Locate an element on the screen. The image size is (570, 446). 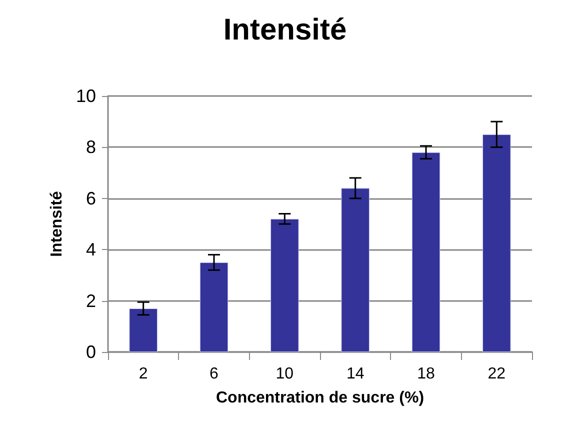
y-axis-title: Intensité is located at coordinates (57, 224).